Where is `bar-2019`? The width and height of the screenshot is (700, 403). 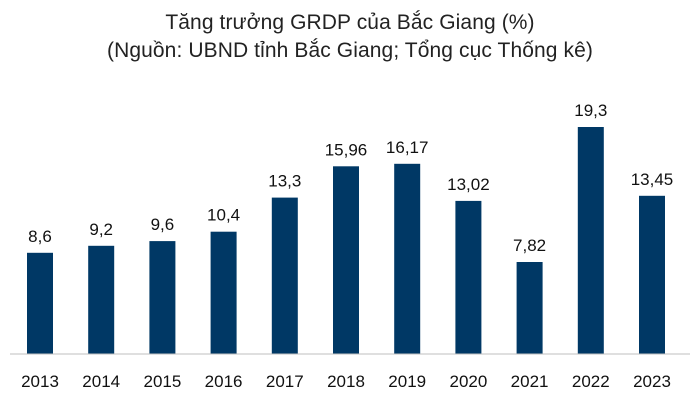
bar-2019 is located at coordinates (407, 258).